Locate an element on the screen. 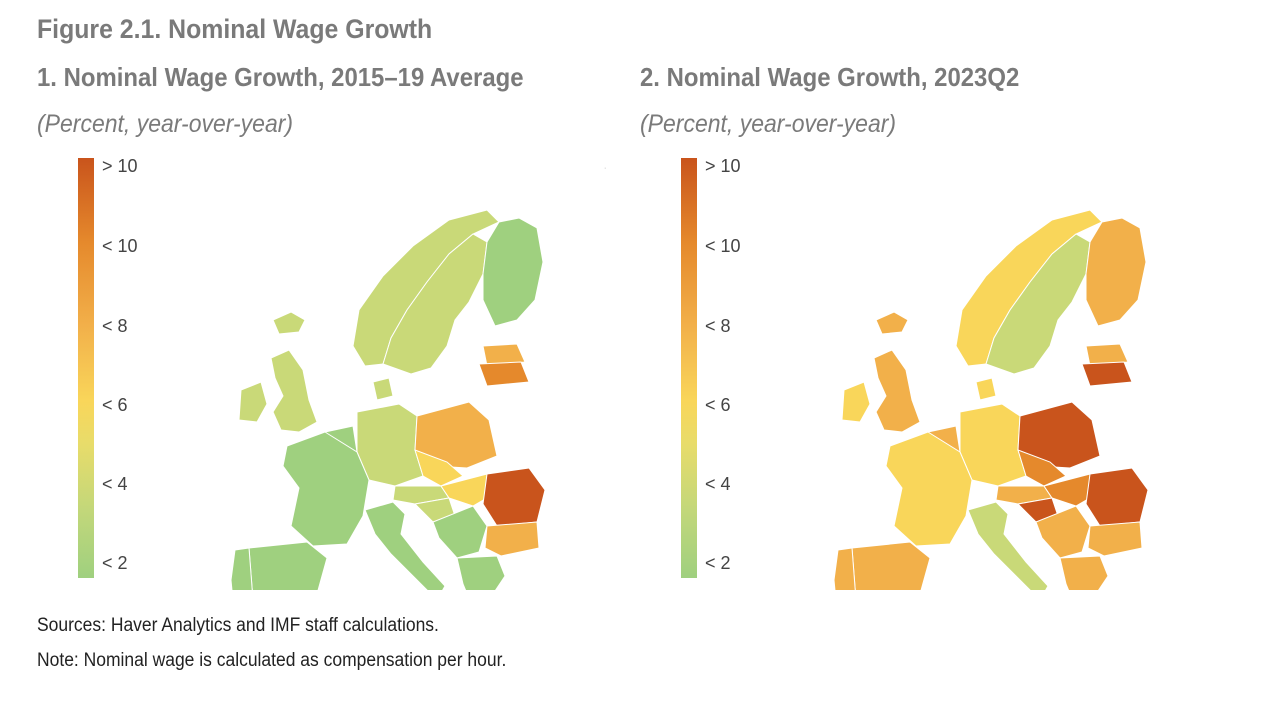 The width and height of the screenshot is (1280, 720). panel-1-subtitle: (Percent, year-over-year) is located at coordinates (165, 124).